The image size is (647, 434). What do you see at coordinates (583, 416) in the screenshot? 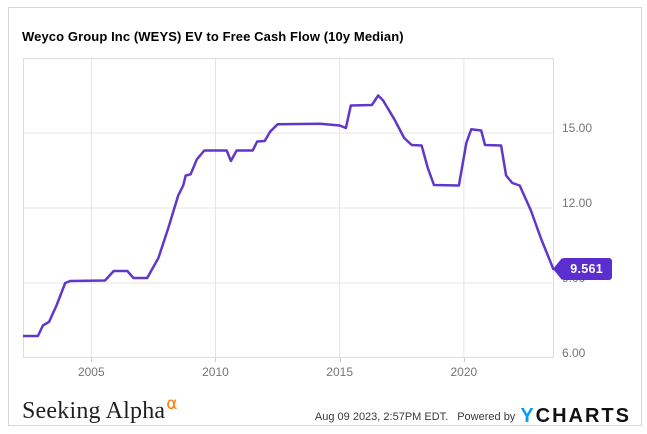
I see `ycharts-wordmark: CHARTS` at bounding box center [583, 416].